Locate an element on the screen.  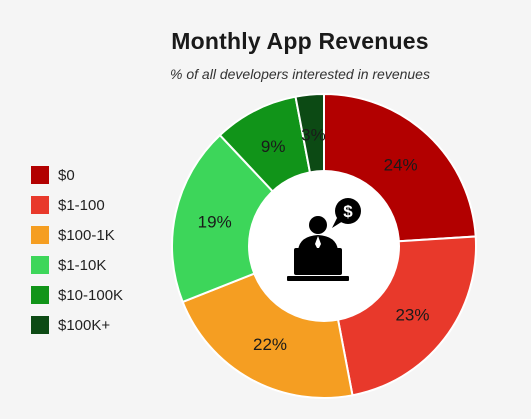
slice-label-1: 23% is located at coordinates (412, 315).